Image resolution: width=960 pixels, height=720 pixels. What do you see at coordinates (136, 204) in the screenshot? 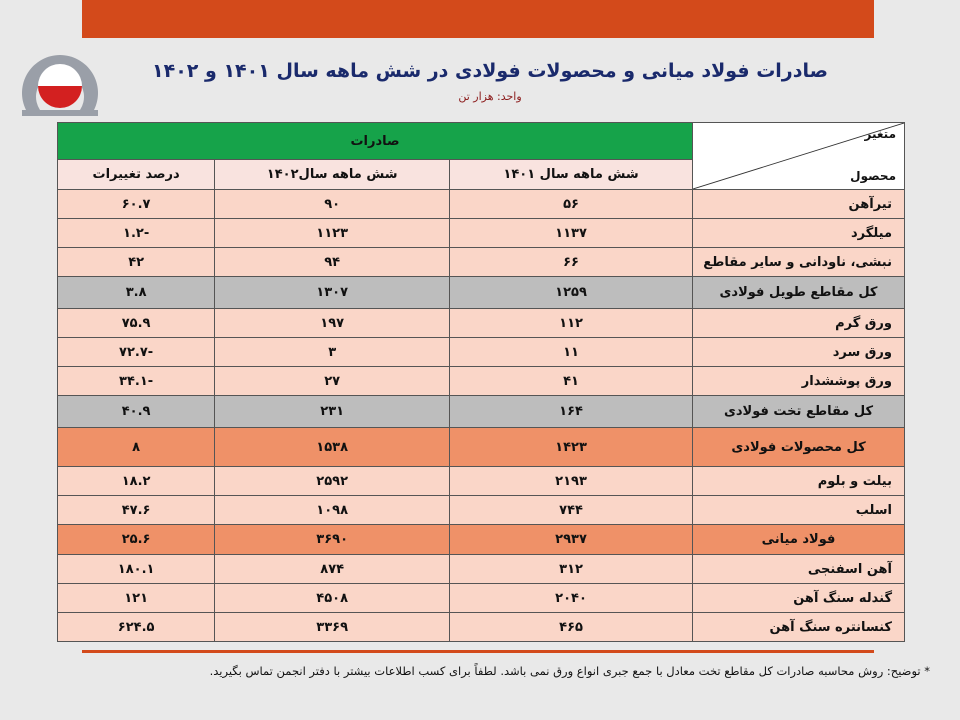
I see `change-percent-cell: ۶۰.۷` at bounding box center [136, 204].